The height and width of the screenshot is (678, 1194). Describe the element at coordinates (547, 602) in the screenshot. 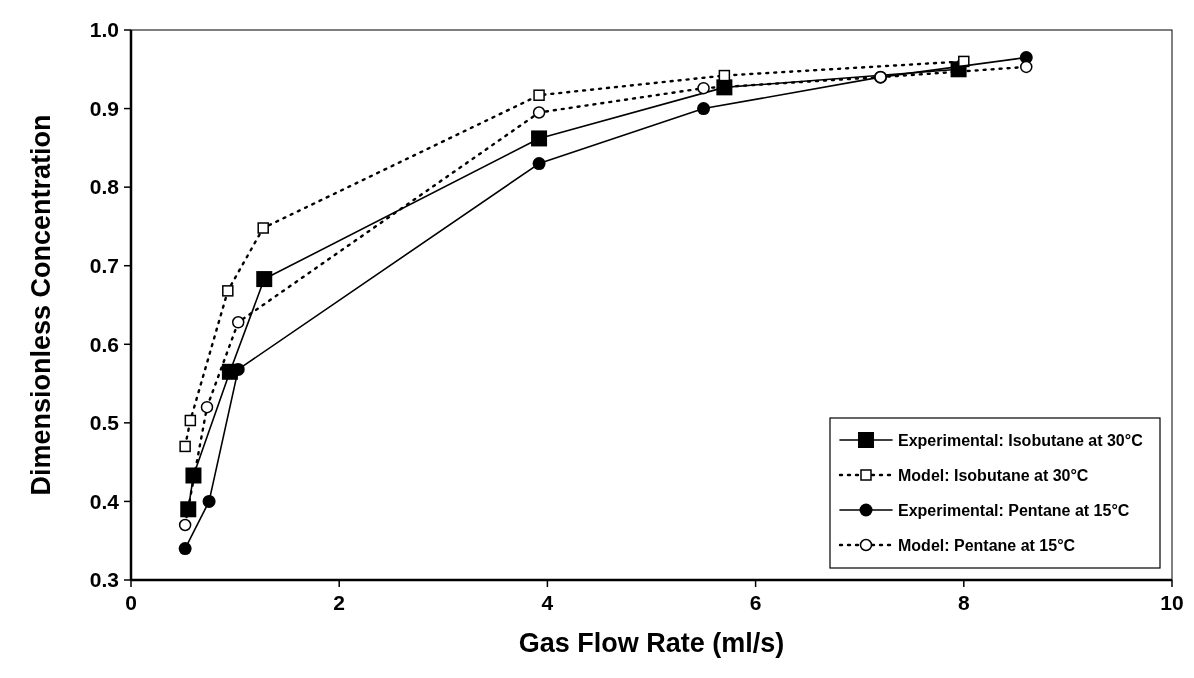

I see `x-tick-label: 4` at that location.